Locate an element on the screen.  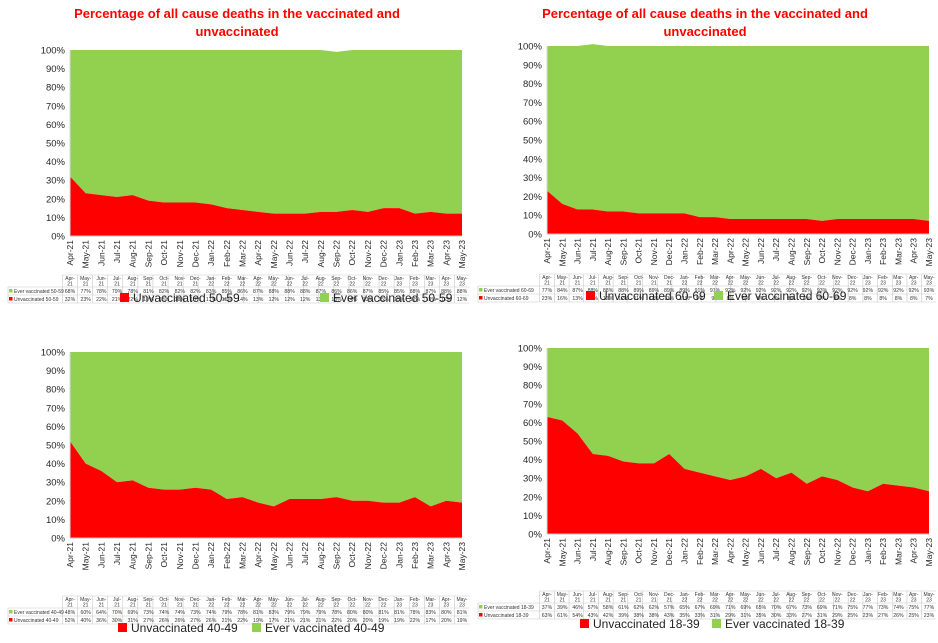
x-tick-label: Jul-21 is located at coordinates (117, 251).